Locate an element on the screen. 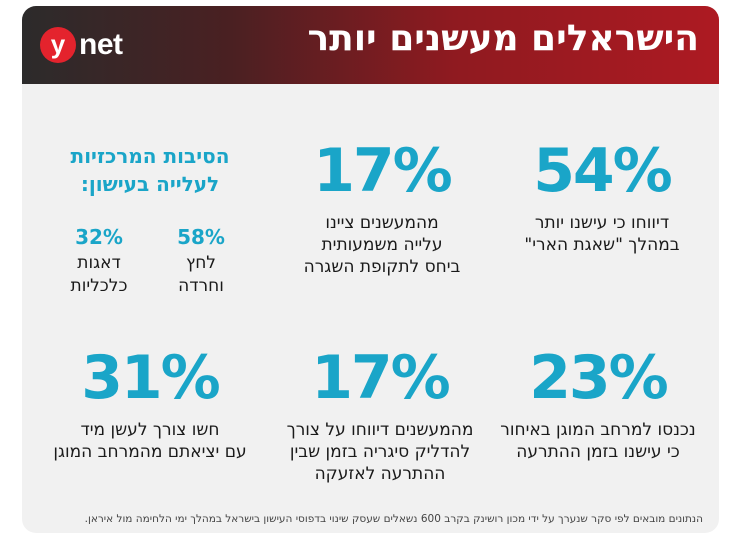  stat-description-line: ביחס לתקופת השגרה is located at coordinates (382, 267).